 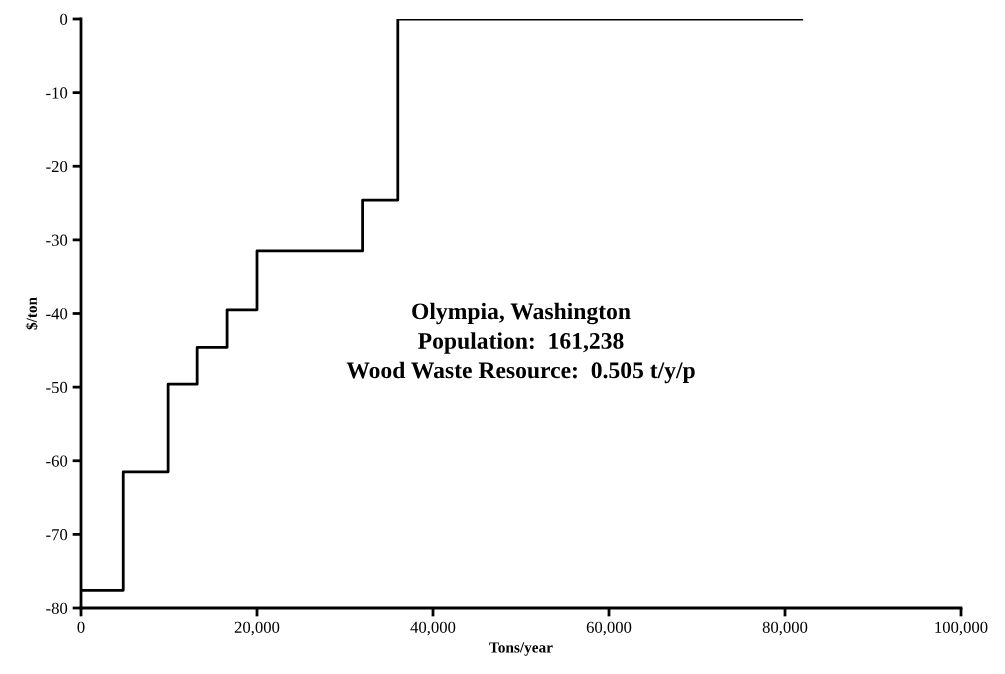 I want to click on x-tick-label: 40,000, so click(x=433, y=628).